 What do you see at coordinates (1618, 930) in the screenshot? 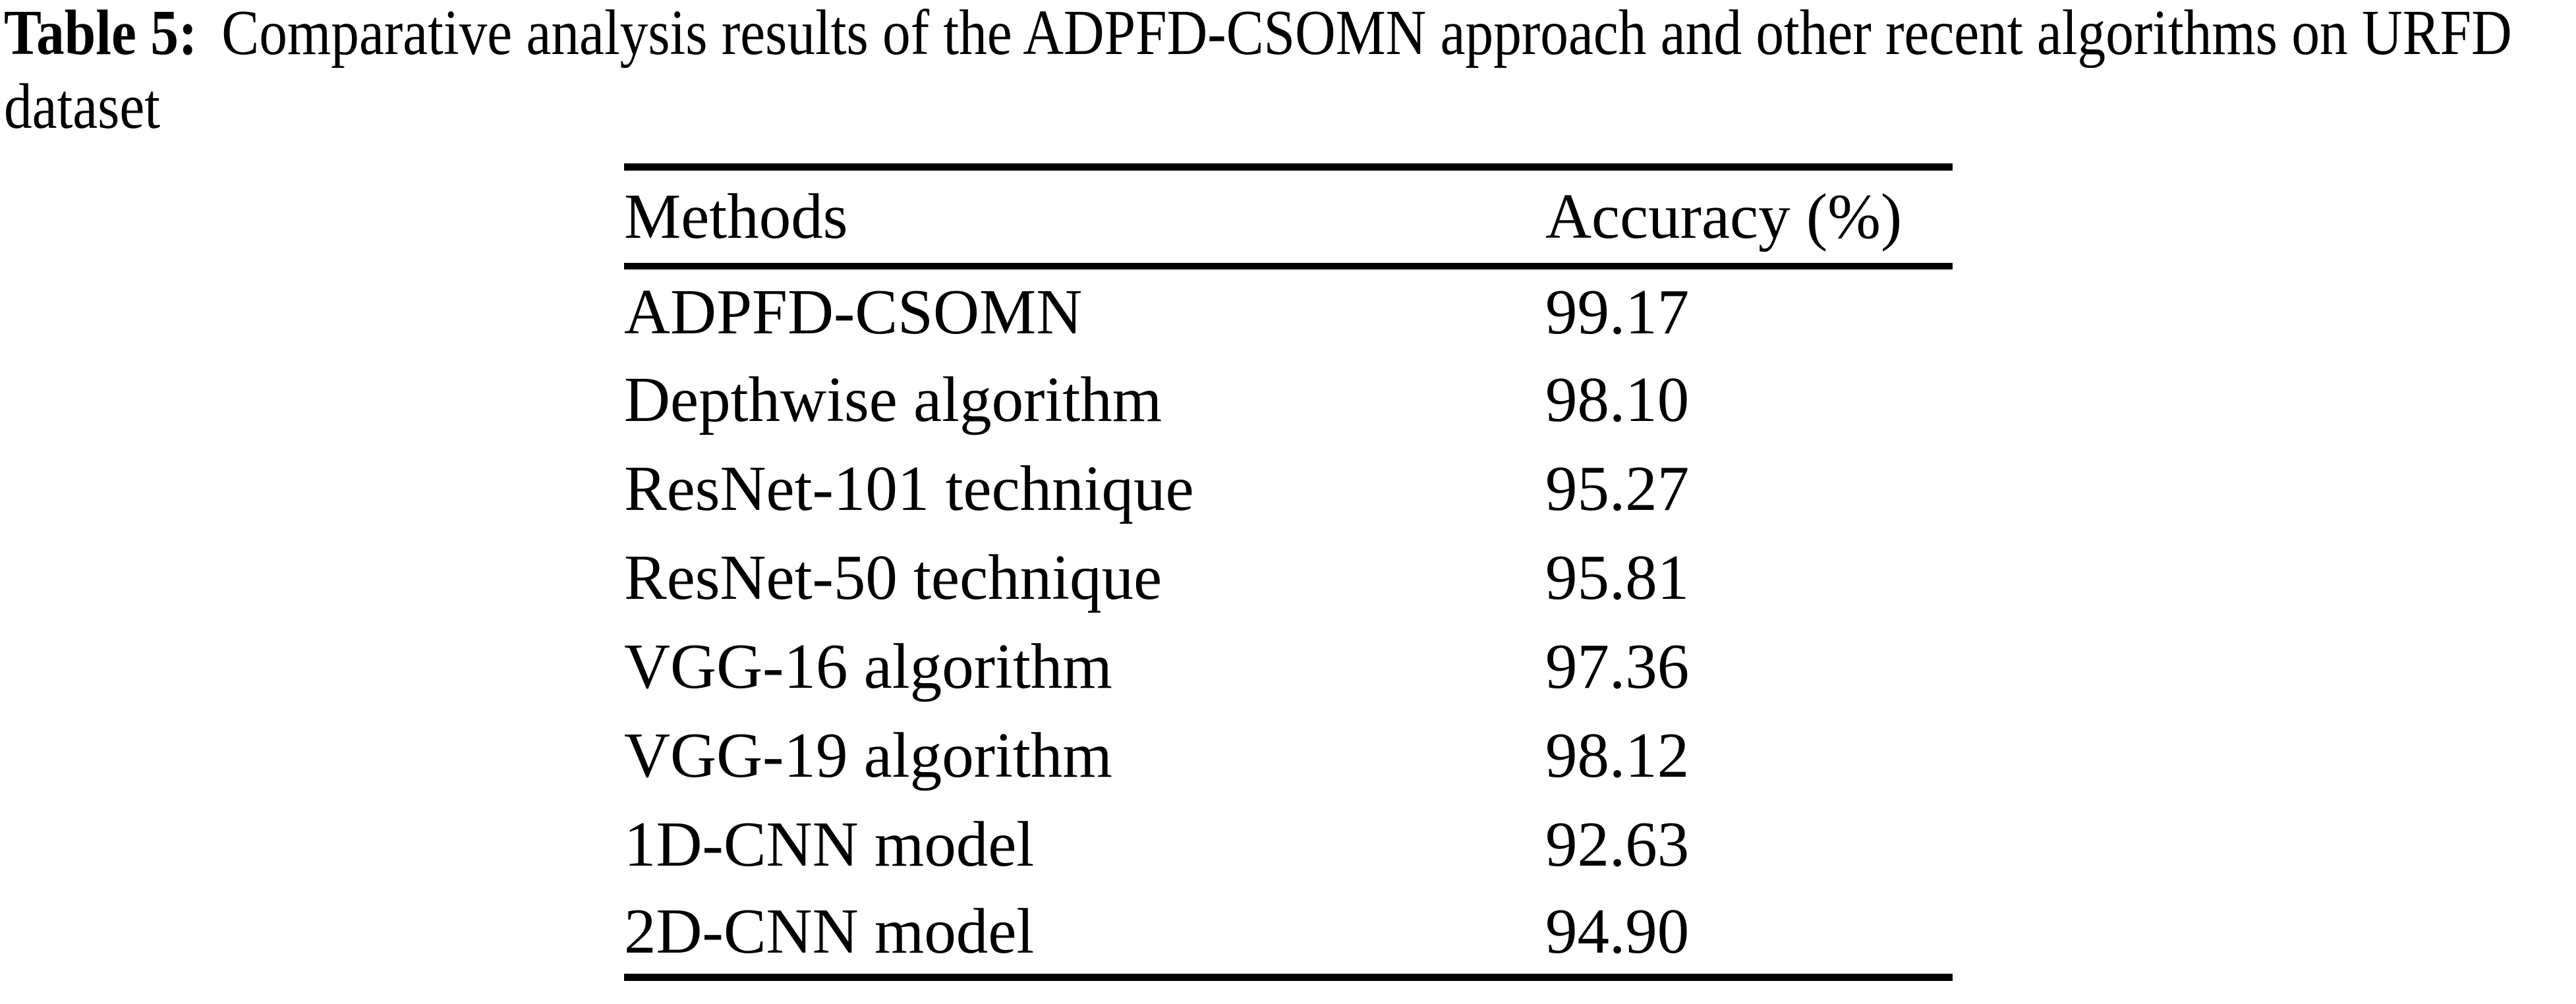
I see `accuracy-cell: 94.90` at bounding box center [1618, 930].